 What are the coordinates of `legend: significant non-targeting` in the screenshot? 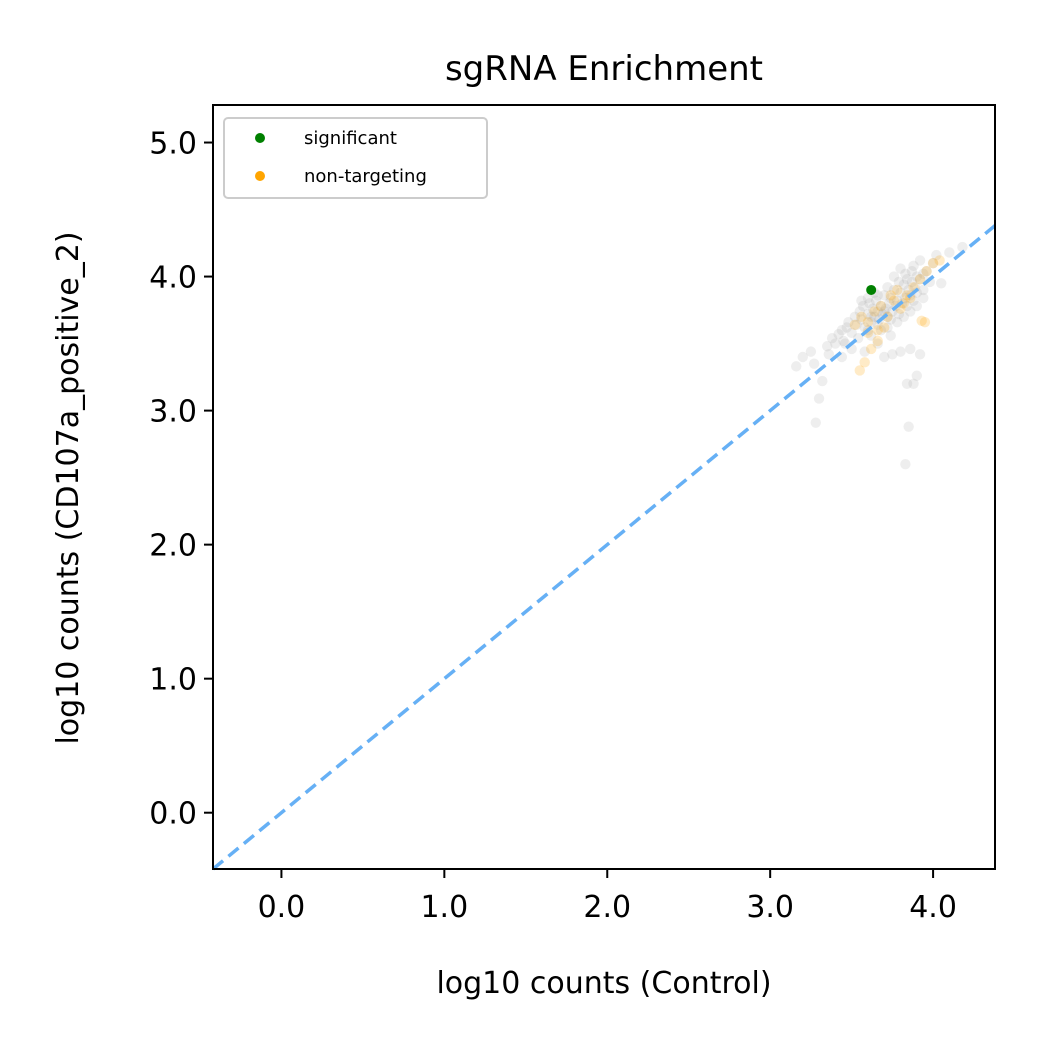 It's located at (355, 158).